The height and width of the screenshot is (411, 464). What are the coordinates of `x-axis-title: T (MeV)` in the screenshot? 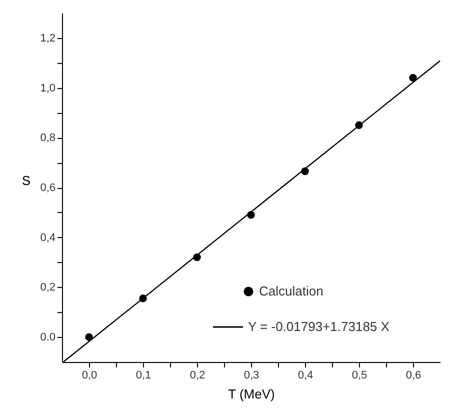 It's located at (251, 394).